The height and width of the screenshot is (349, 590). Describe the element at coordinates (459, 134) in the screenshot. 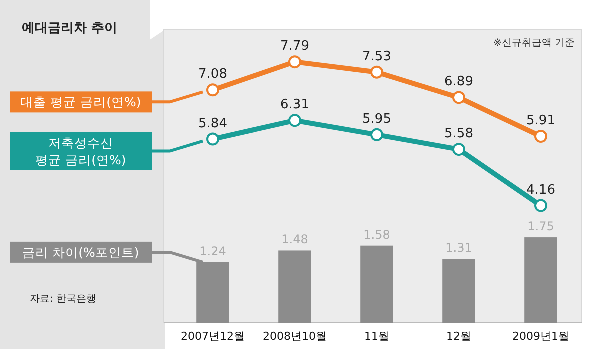

I see `data-label: 5.58` at that location.